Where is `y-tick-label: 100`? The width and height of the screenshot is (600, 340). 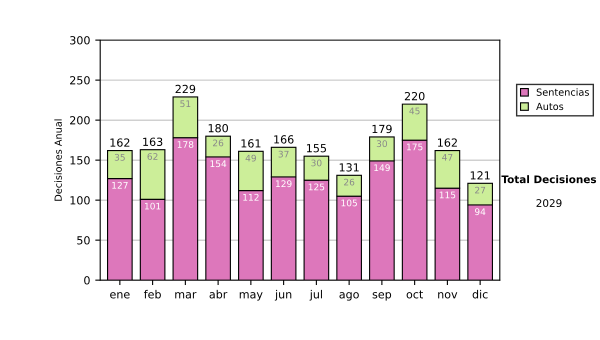 y-tick-label: 100 is located at coordinates (80, 200).